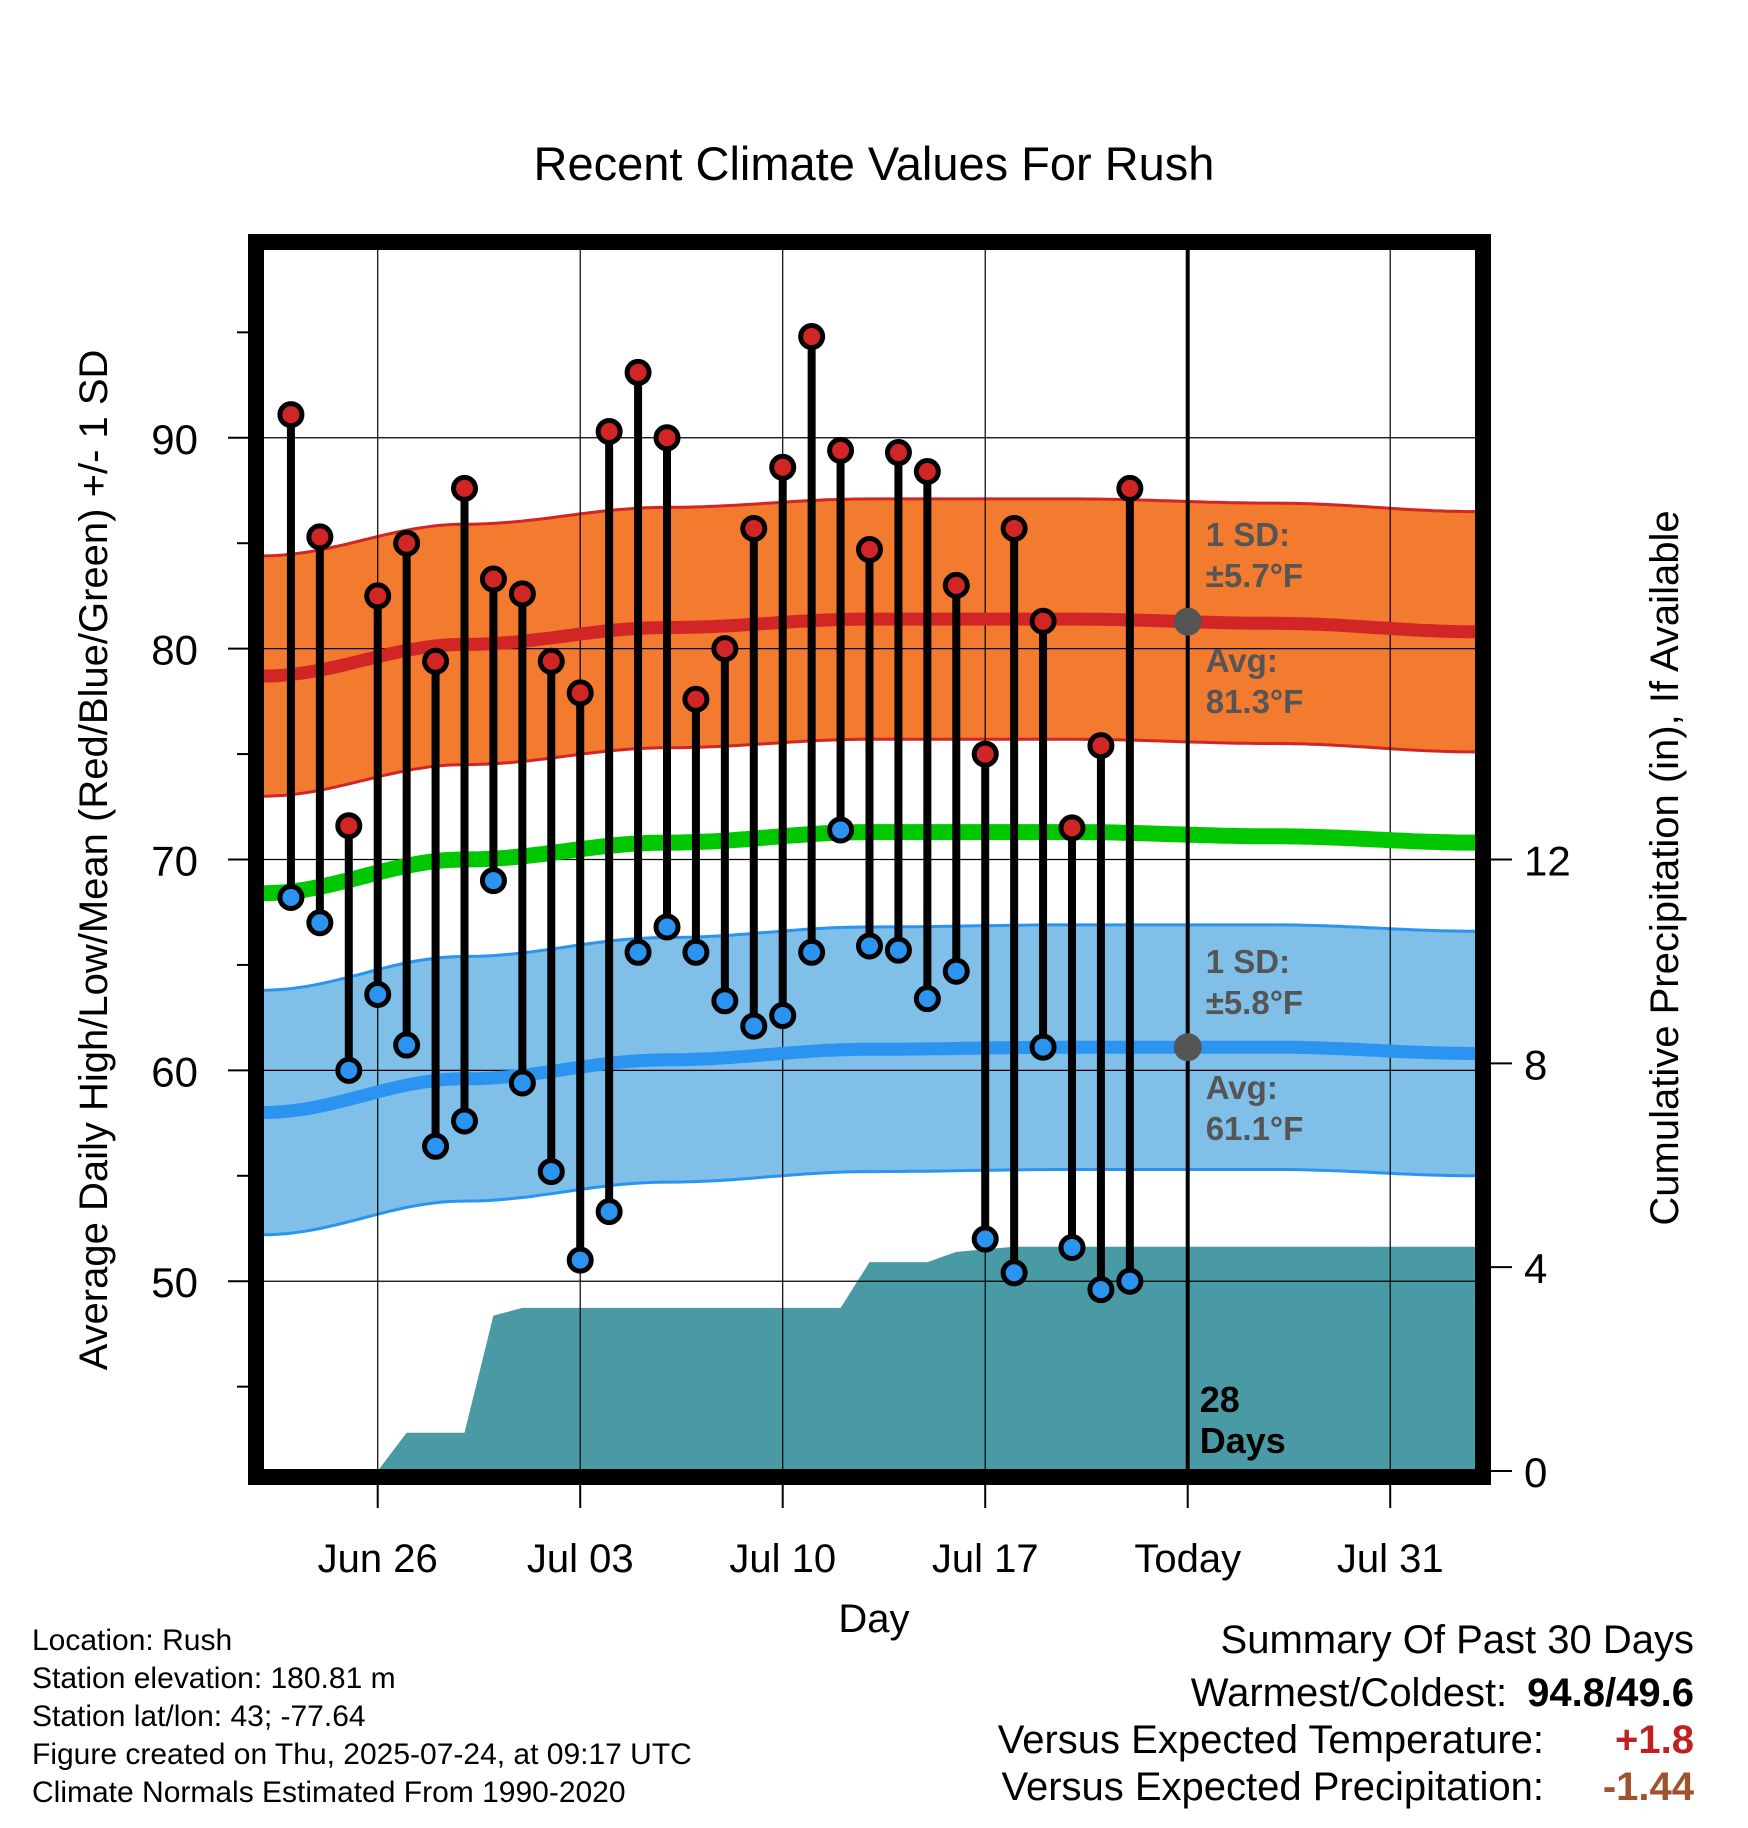 This screenshot has height=1828, width=1748. I want to click on low-avg-annotation-line2: 61.1°F, so click(1255, 1128).